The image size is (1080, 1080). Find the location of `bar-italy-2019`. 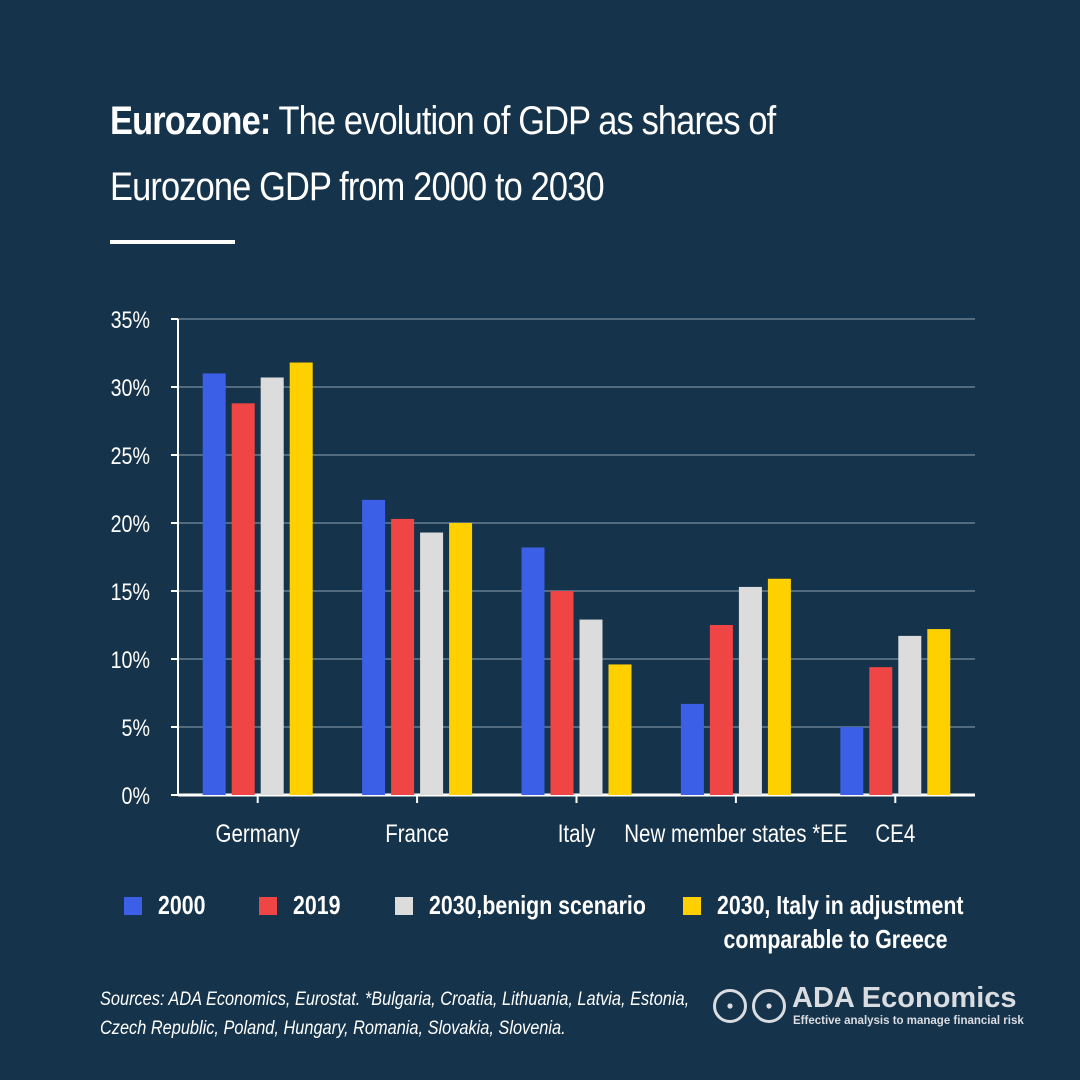

bar-italy-2019 is located at coordinates (562, 693).